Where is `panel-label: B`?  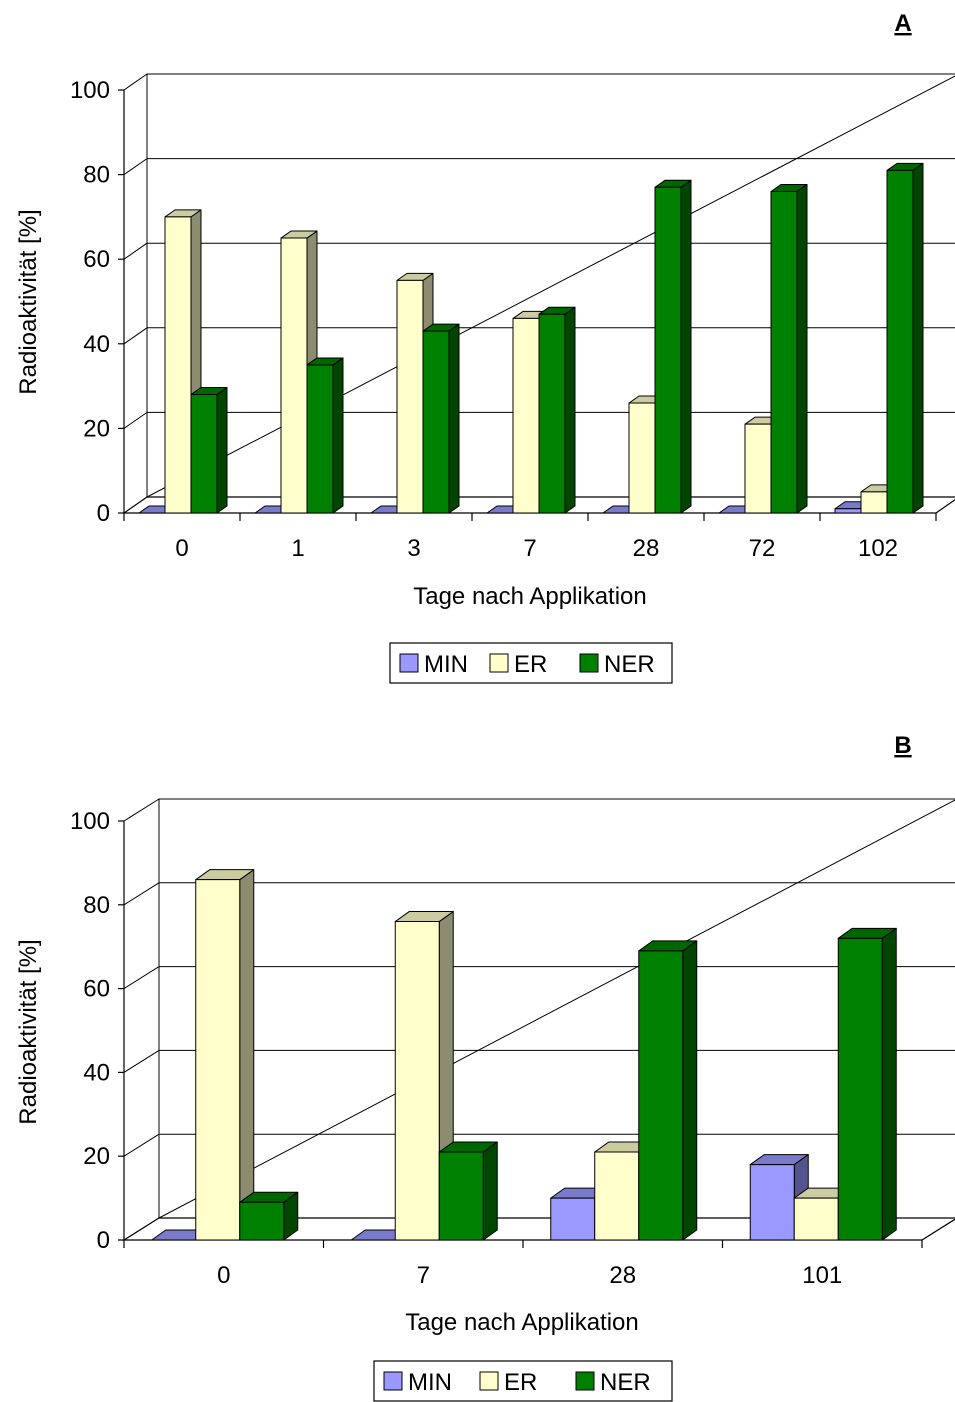 panel-label: B is located at coordinates (902, 745).